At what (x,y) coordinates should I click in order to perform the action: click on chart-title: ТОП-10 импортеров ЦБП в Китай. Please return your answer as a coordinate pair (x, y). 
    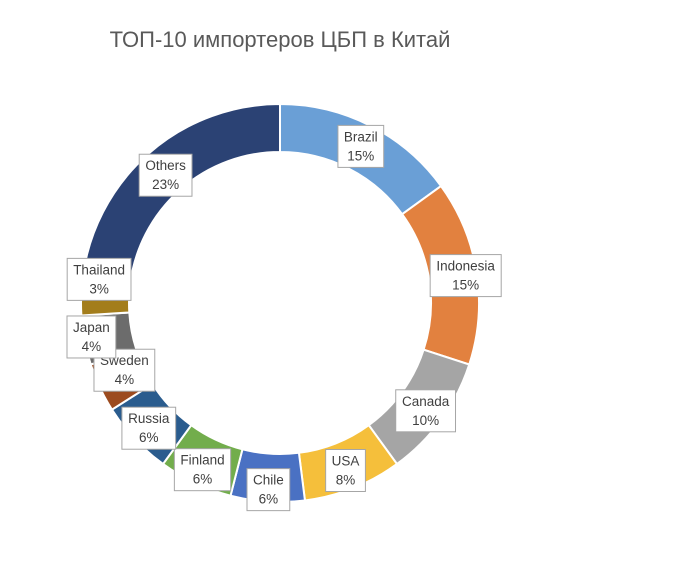
    Looking at the image, I should click on (280, 39).